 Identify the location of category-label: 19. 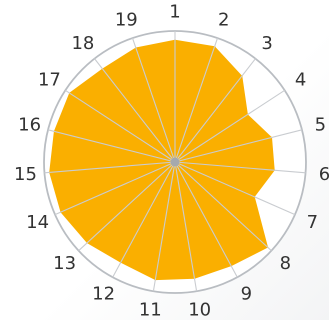
(126, 20).